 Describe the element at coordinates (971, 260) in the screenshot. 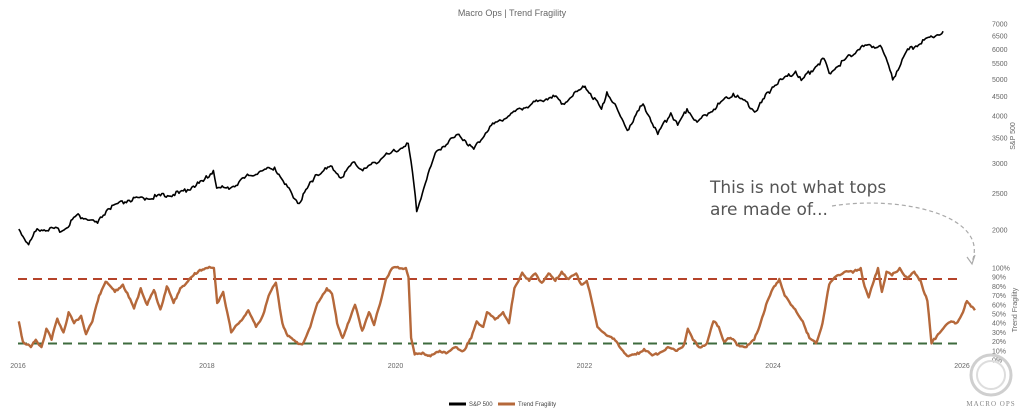

I see `annotation-arrowhead` at that location.